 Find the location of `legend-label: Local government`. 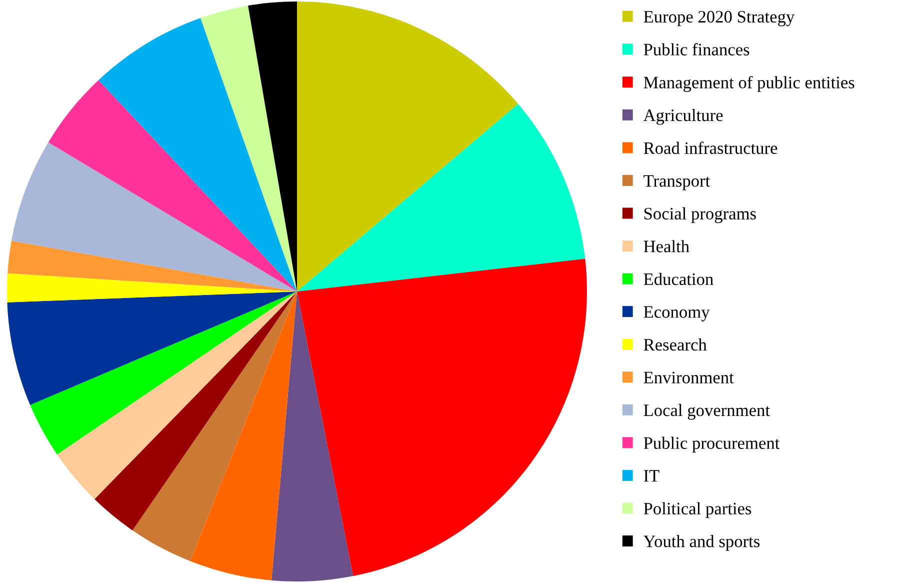

legend-label: Local government is located at coordinates (707, 412).